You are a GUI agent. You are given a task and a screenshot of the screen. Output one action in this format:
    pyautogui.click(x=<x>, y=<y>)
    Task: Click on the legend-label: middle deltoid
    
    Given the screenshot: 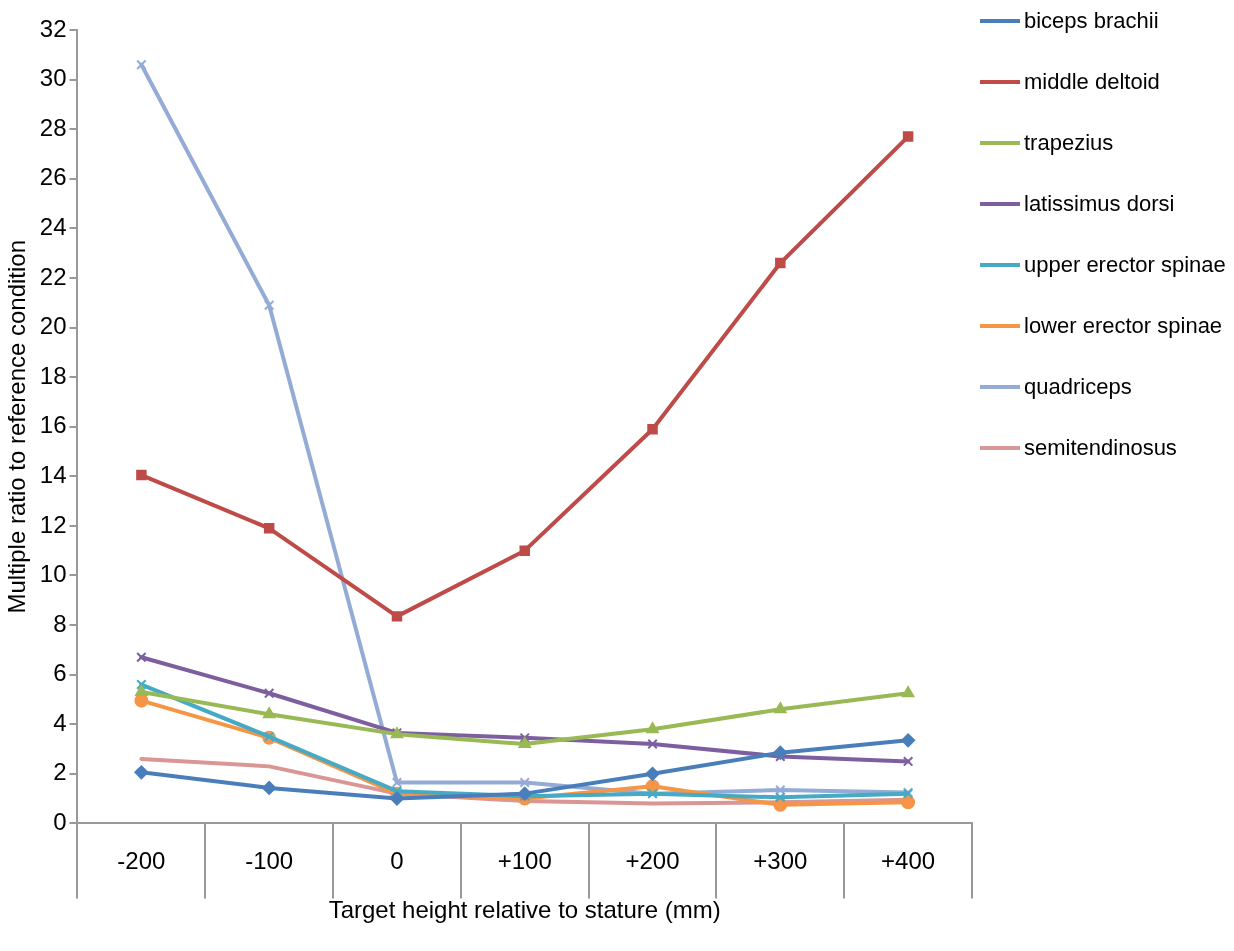 What is the action you would take?
    pyautogui.click(x=1092, y=82)
    